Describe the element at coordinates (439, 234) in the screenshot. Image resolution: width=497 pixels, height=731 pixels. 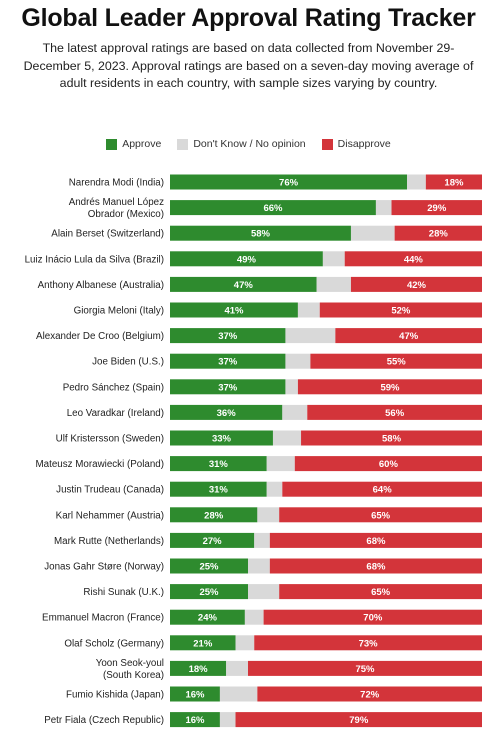
I see `data-label-disapprove: 28%` at that location.